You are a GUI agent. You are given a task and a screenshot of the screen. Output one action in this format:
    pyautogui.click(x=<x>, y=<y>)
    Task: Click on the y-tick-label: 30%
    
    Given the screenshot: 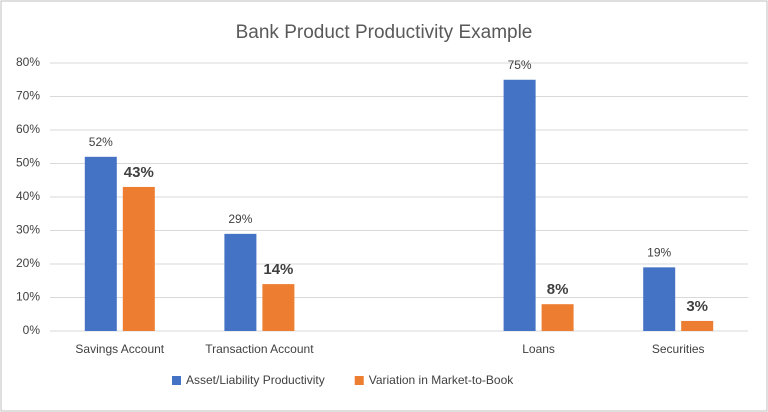 What is the action you would take?
    pyautogui.click(x=28, y=230)
    